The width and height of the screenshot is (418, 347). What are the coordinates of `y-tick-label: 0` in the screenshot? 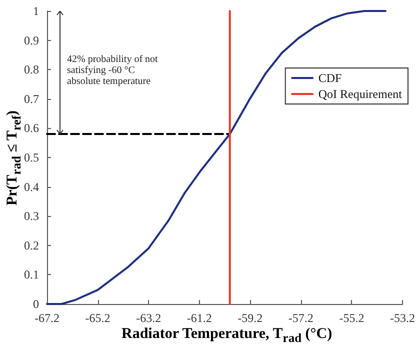 It's located at (36, 304).